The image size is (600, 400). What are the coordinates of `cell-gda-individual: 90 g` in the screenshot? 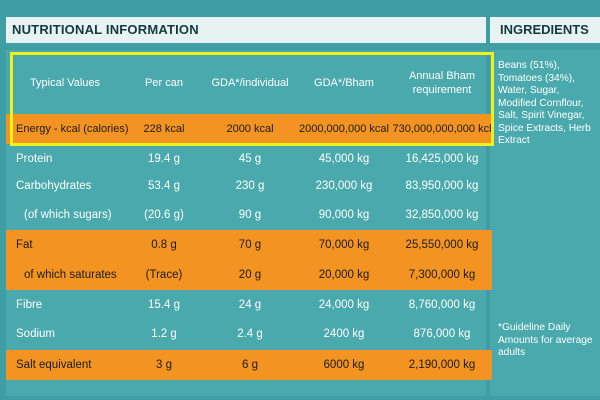 It's located at (250, 215).